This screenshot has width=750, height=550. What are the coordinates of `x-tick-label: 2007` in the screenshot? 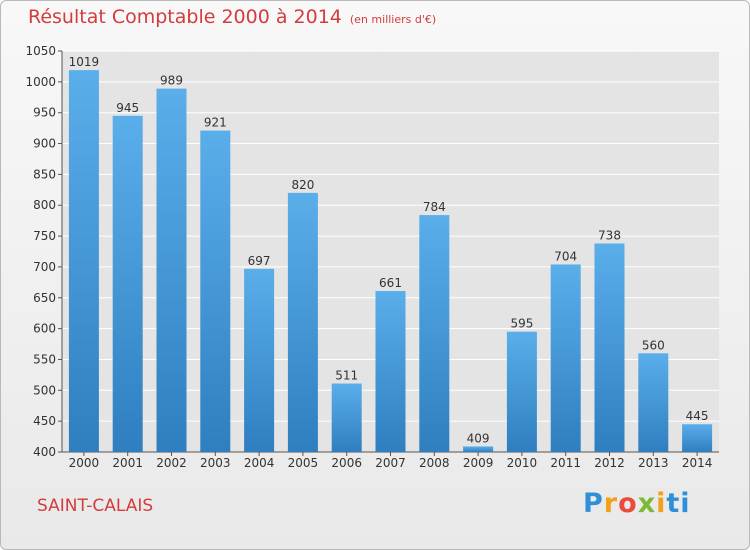 It's located at (390, 463).